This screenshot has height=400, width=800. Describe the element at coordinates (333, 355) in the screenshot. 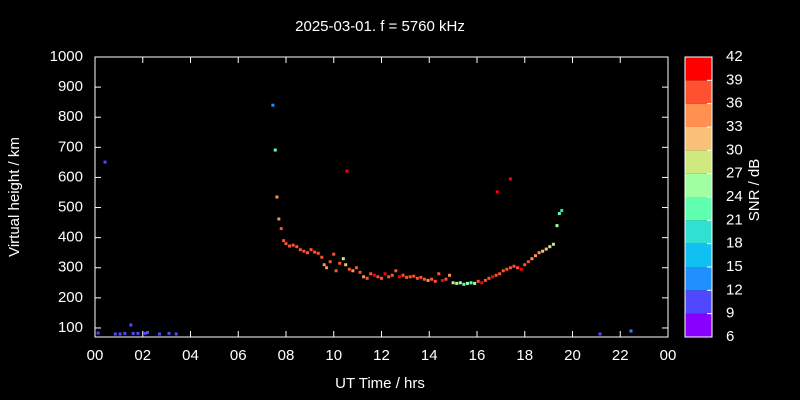

I see `x-tick-label: 10` at that location.